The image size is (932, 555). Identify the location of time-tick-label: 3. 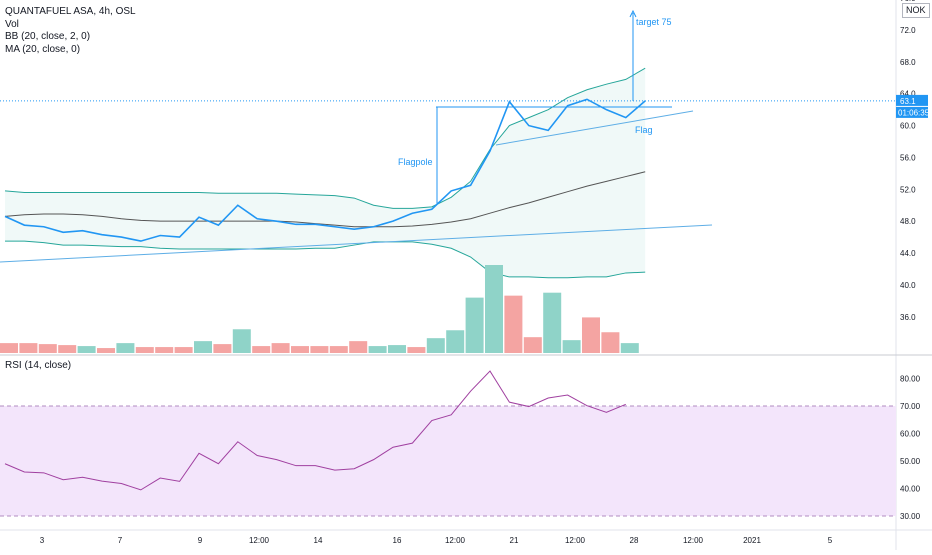
(42, 540).